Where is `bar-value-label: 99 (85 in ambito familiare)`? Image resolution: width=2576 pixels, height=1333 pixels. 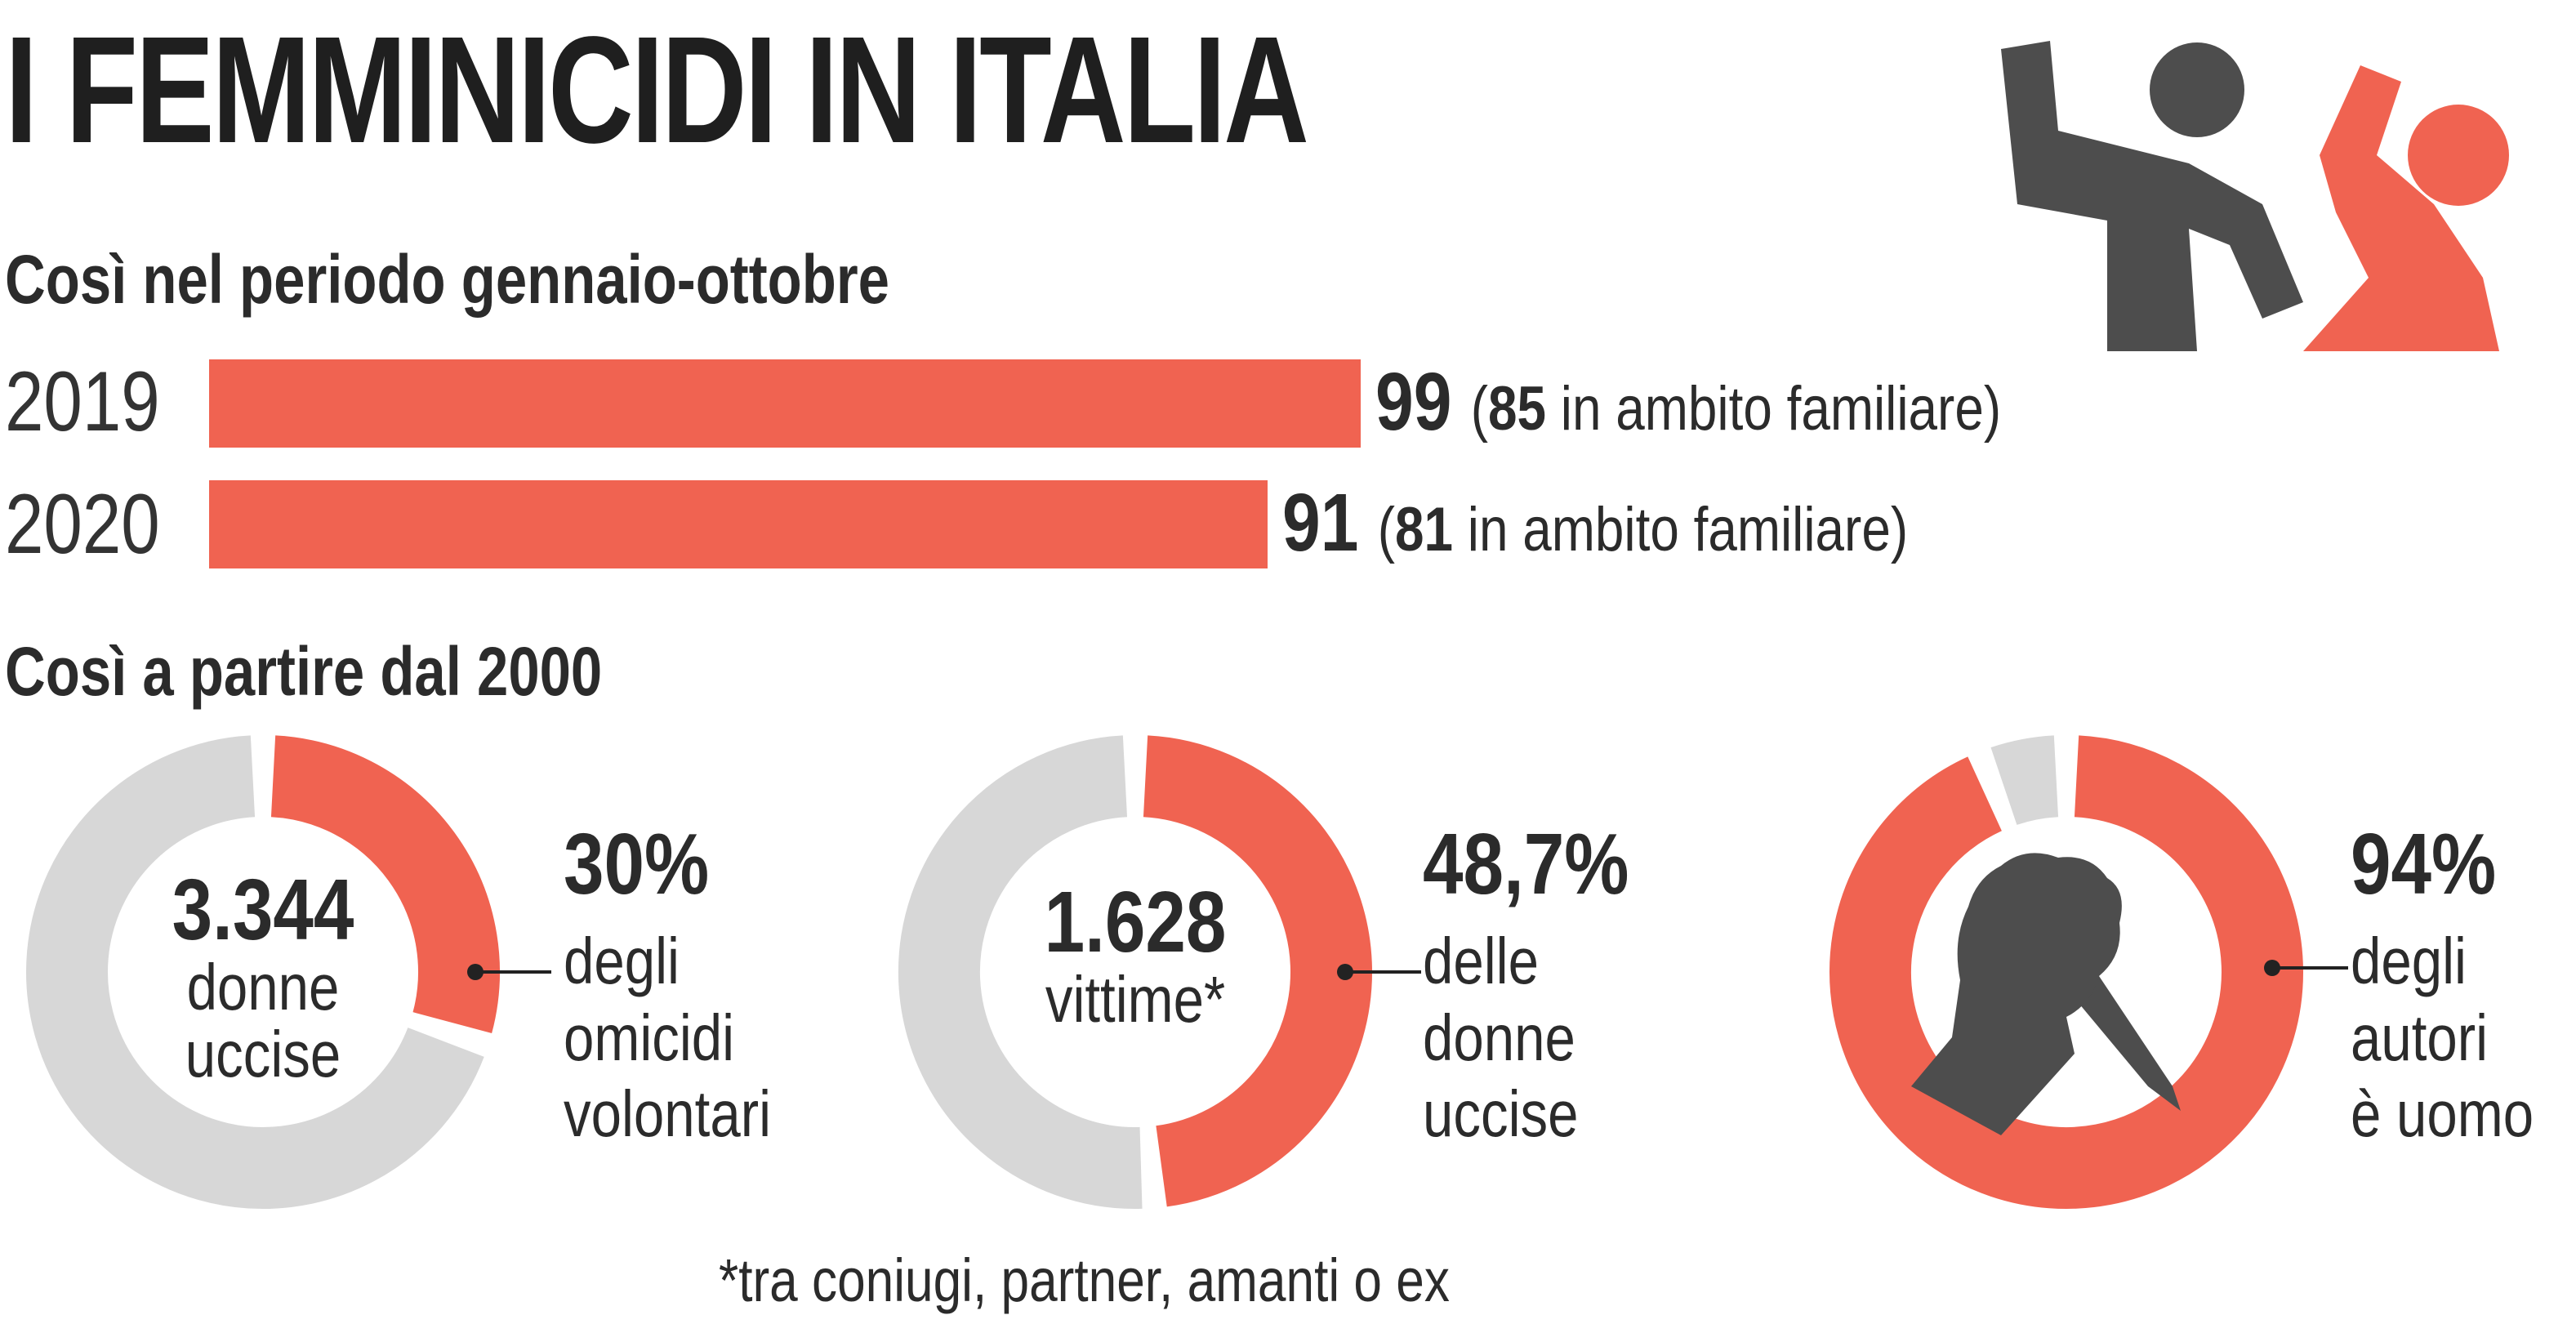
bar-value-label: 99 (85 in ambito familiare) is located at coordinates (1688, 402).